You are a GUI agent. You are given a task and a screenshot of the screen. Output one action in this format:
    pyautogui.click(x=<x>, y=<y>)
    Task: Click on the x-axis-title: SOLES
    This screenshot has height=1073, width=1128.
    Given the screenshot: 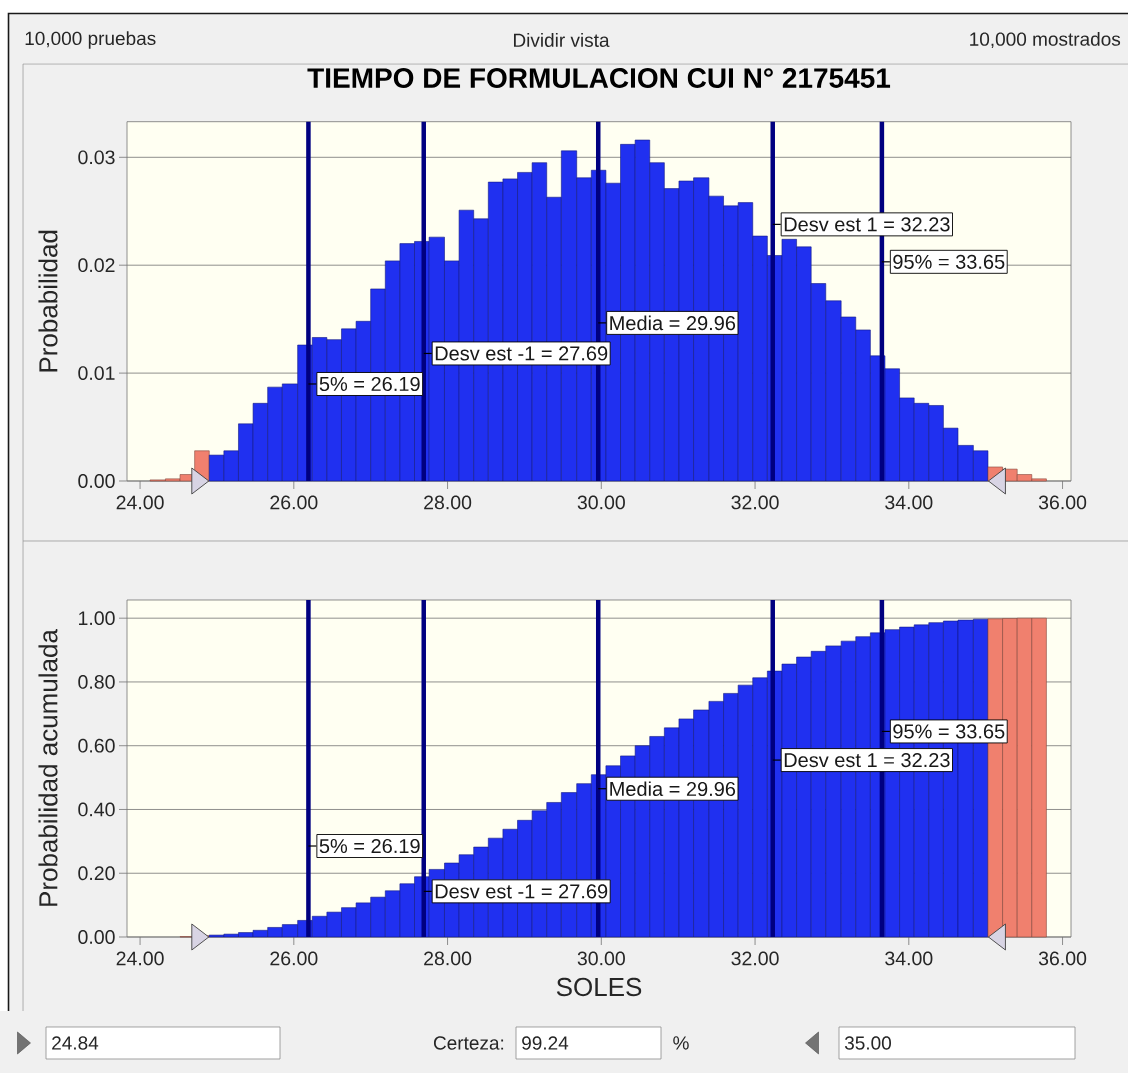 What is the action you would take?
    pyautogui.click(x=599, y=987)
    